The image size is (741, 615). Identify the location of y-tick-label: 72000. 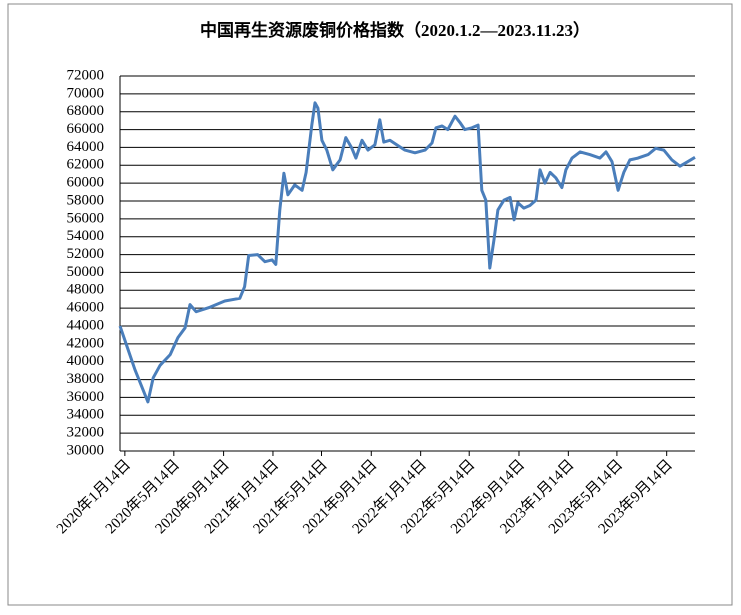
(86, 75).